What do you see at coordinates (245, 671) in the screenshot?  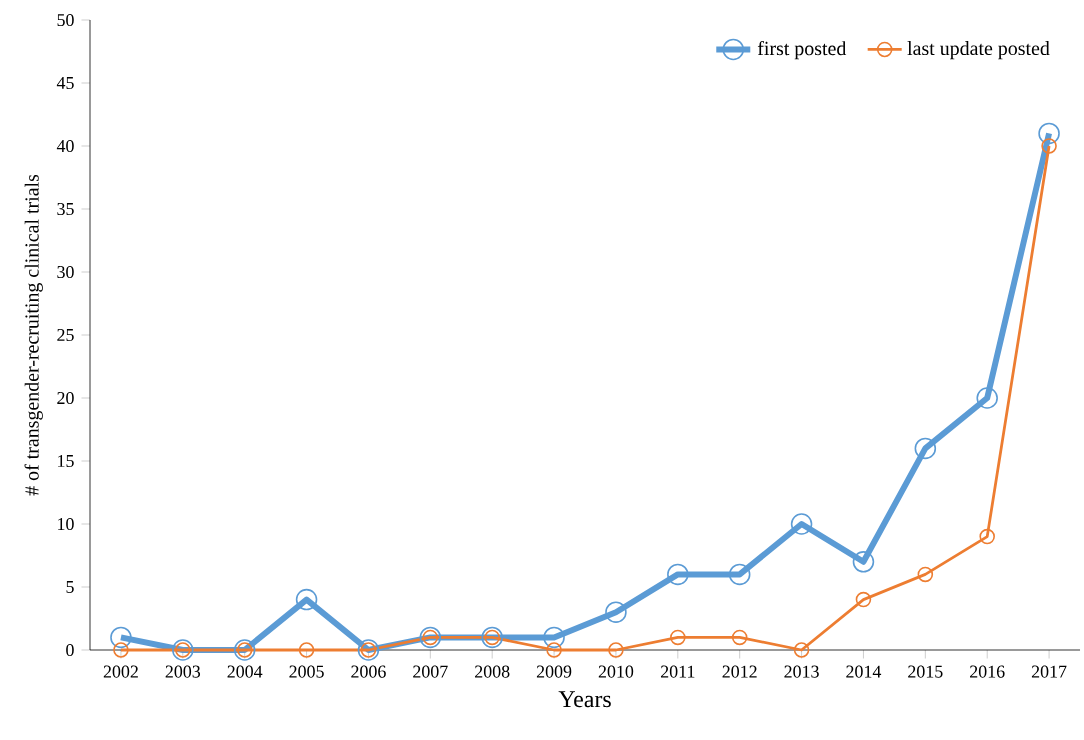 I see `x-tick-label: 2004` at bounding box center [245, 671].